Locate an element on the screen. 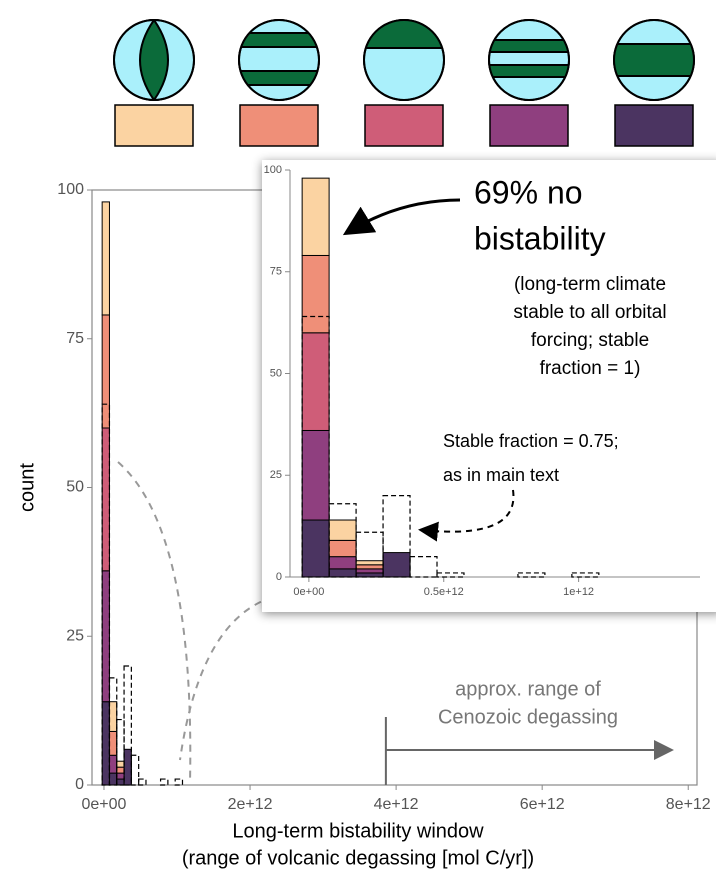 The image size is (716, 879). x-tick-label: 4e+12 is located at coordinates (396, 804).